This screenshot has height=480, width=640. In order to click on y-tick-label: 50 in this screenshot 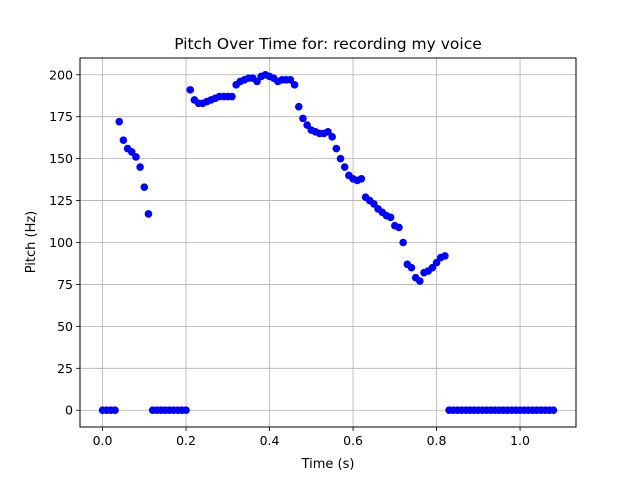, I will do `click(65, 326)`.